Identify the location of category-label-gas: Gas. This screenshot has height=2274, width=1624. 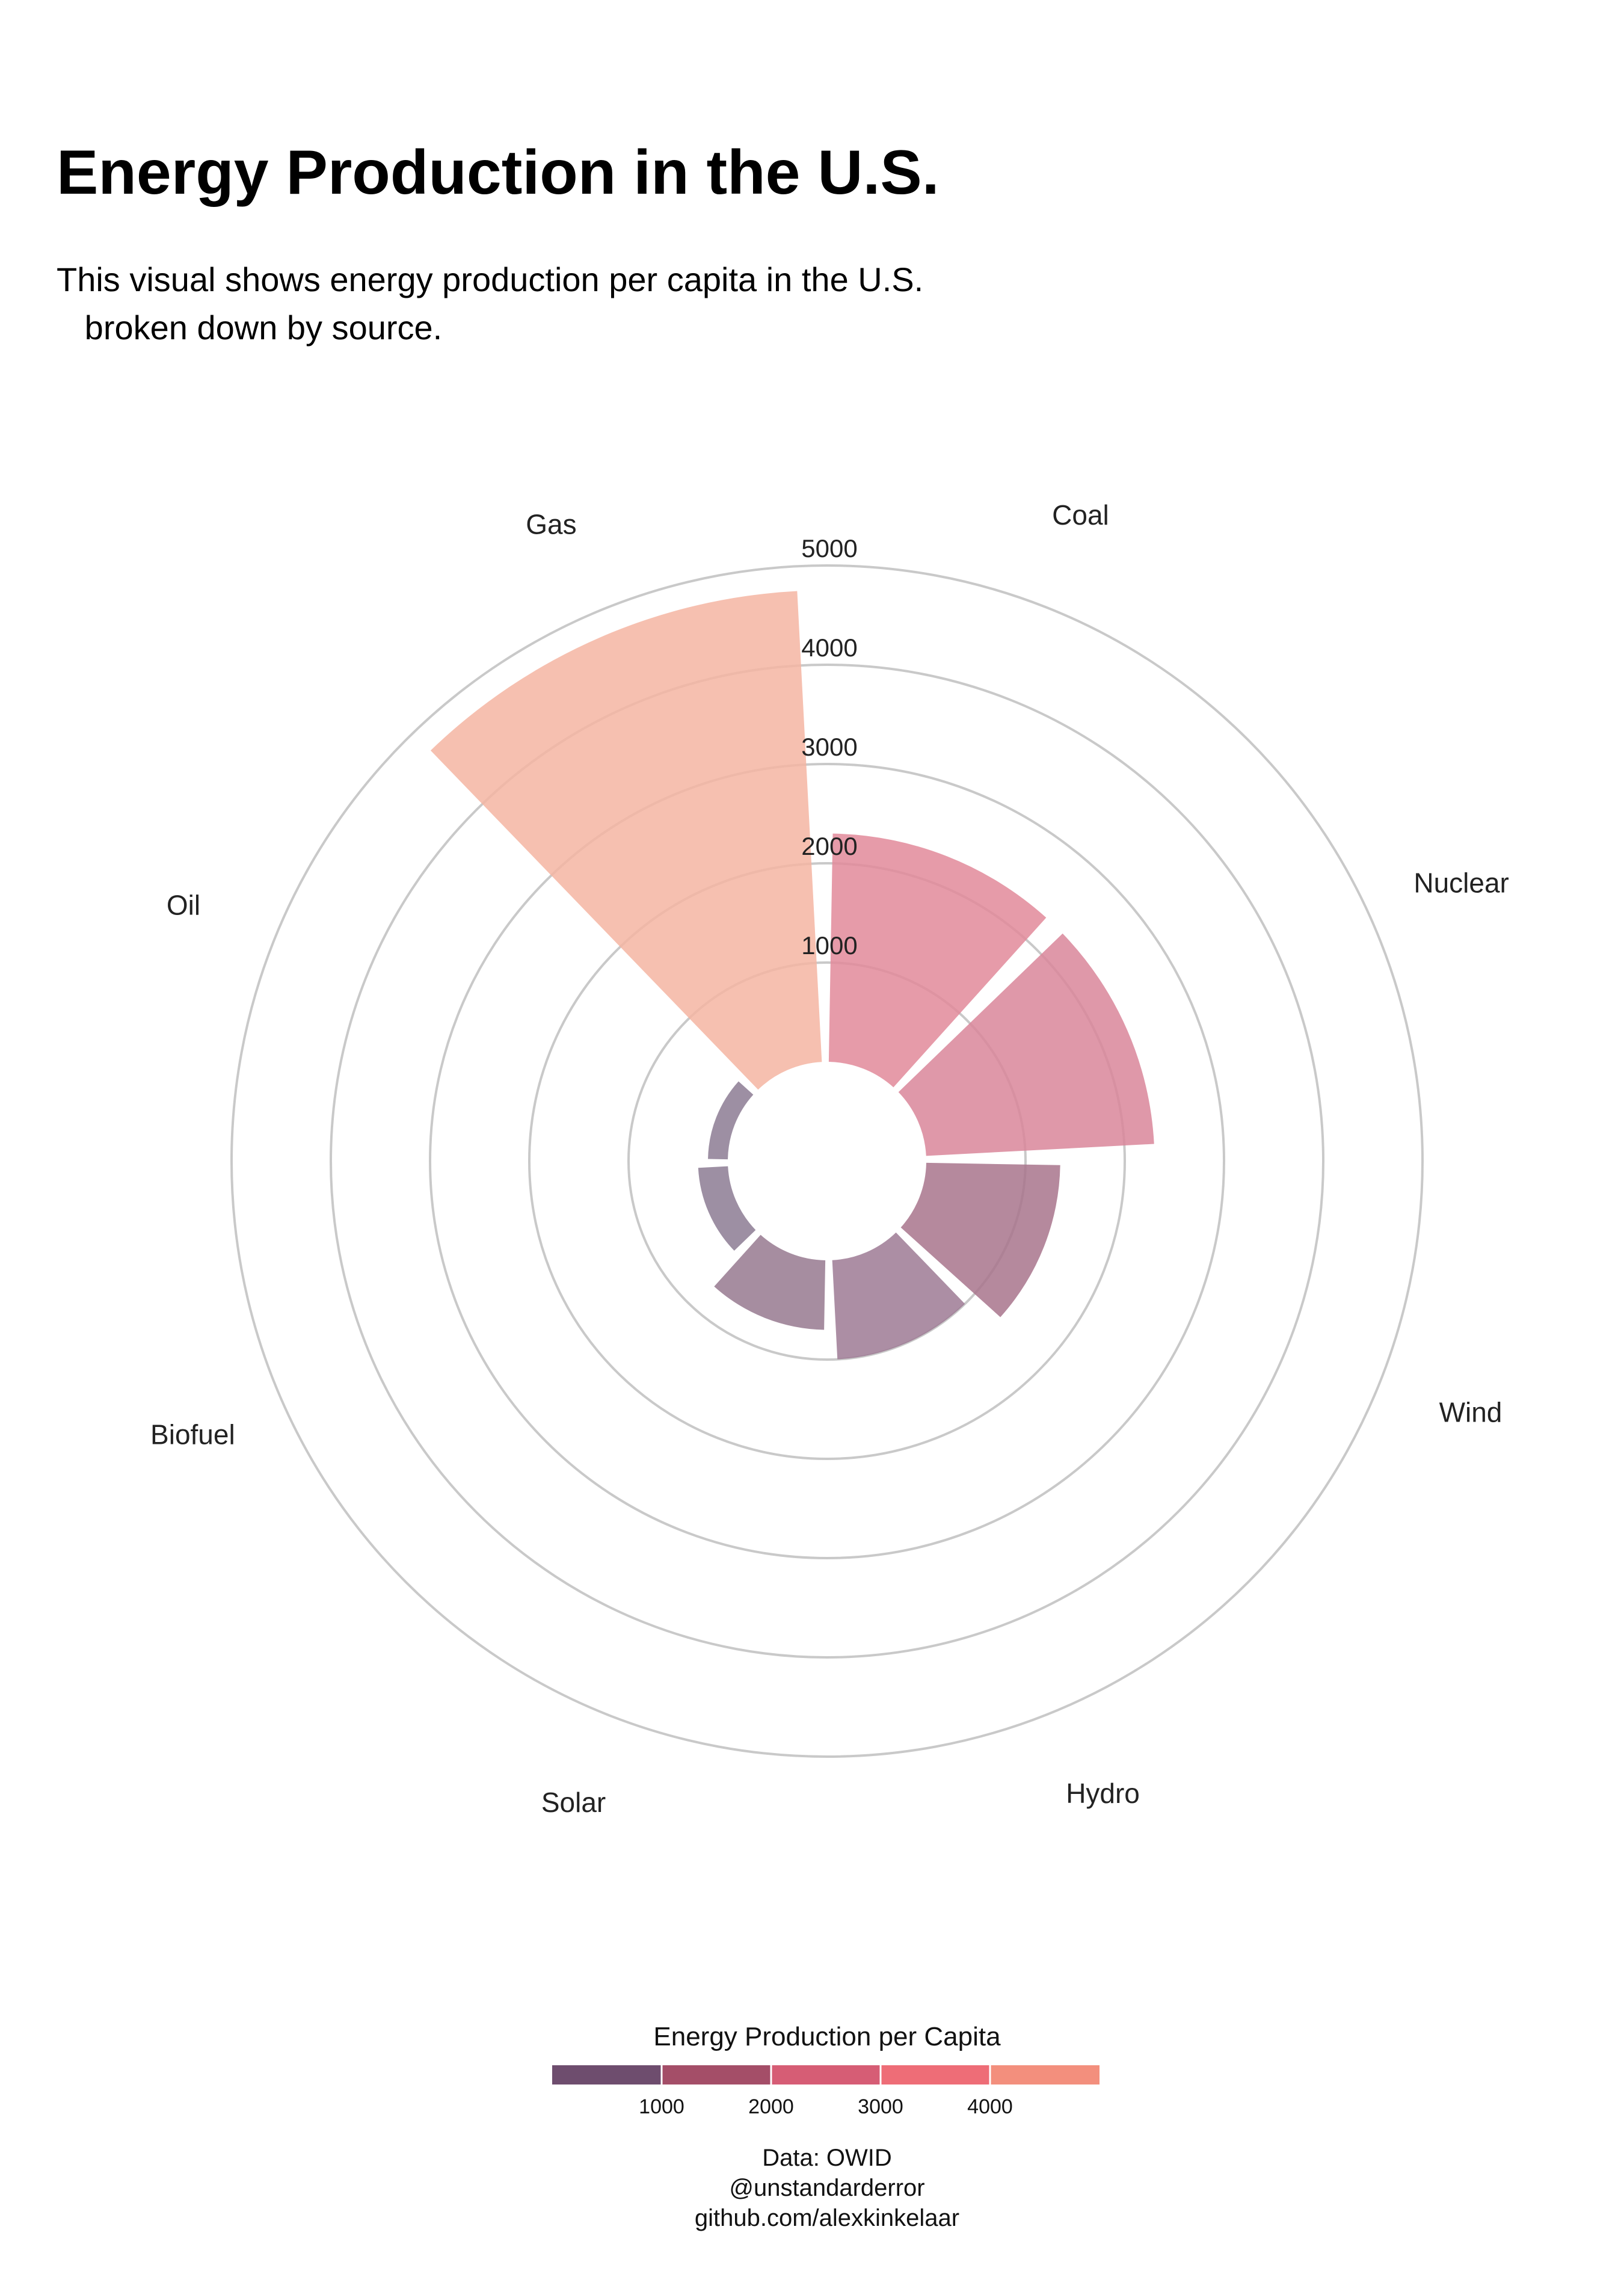
(551, 524).